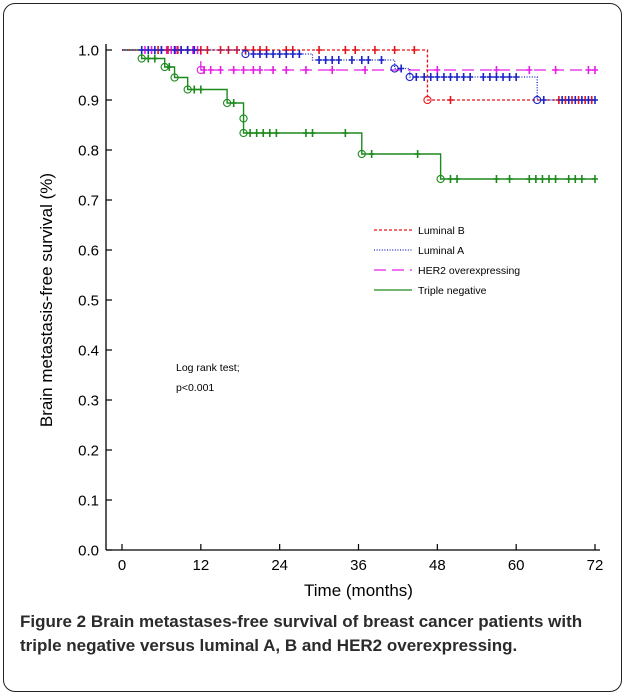 The width and height of the screenshot is (627, 697). What do you see at coordinates (88, 551) in the screenshot?
I see `y-tick-label: 0.0` at bounding box center [88, 551].